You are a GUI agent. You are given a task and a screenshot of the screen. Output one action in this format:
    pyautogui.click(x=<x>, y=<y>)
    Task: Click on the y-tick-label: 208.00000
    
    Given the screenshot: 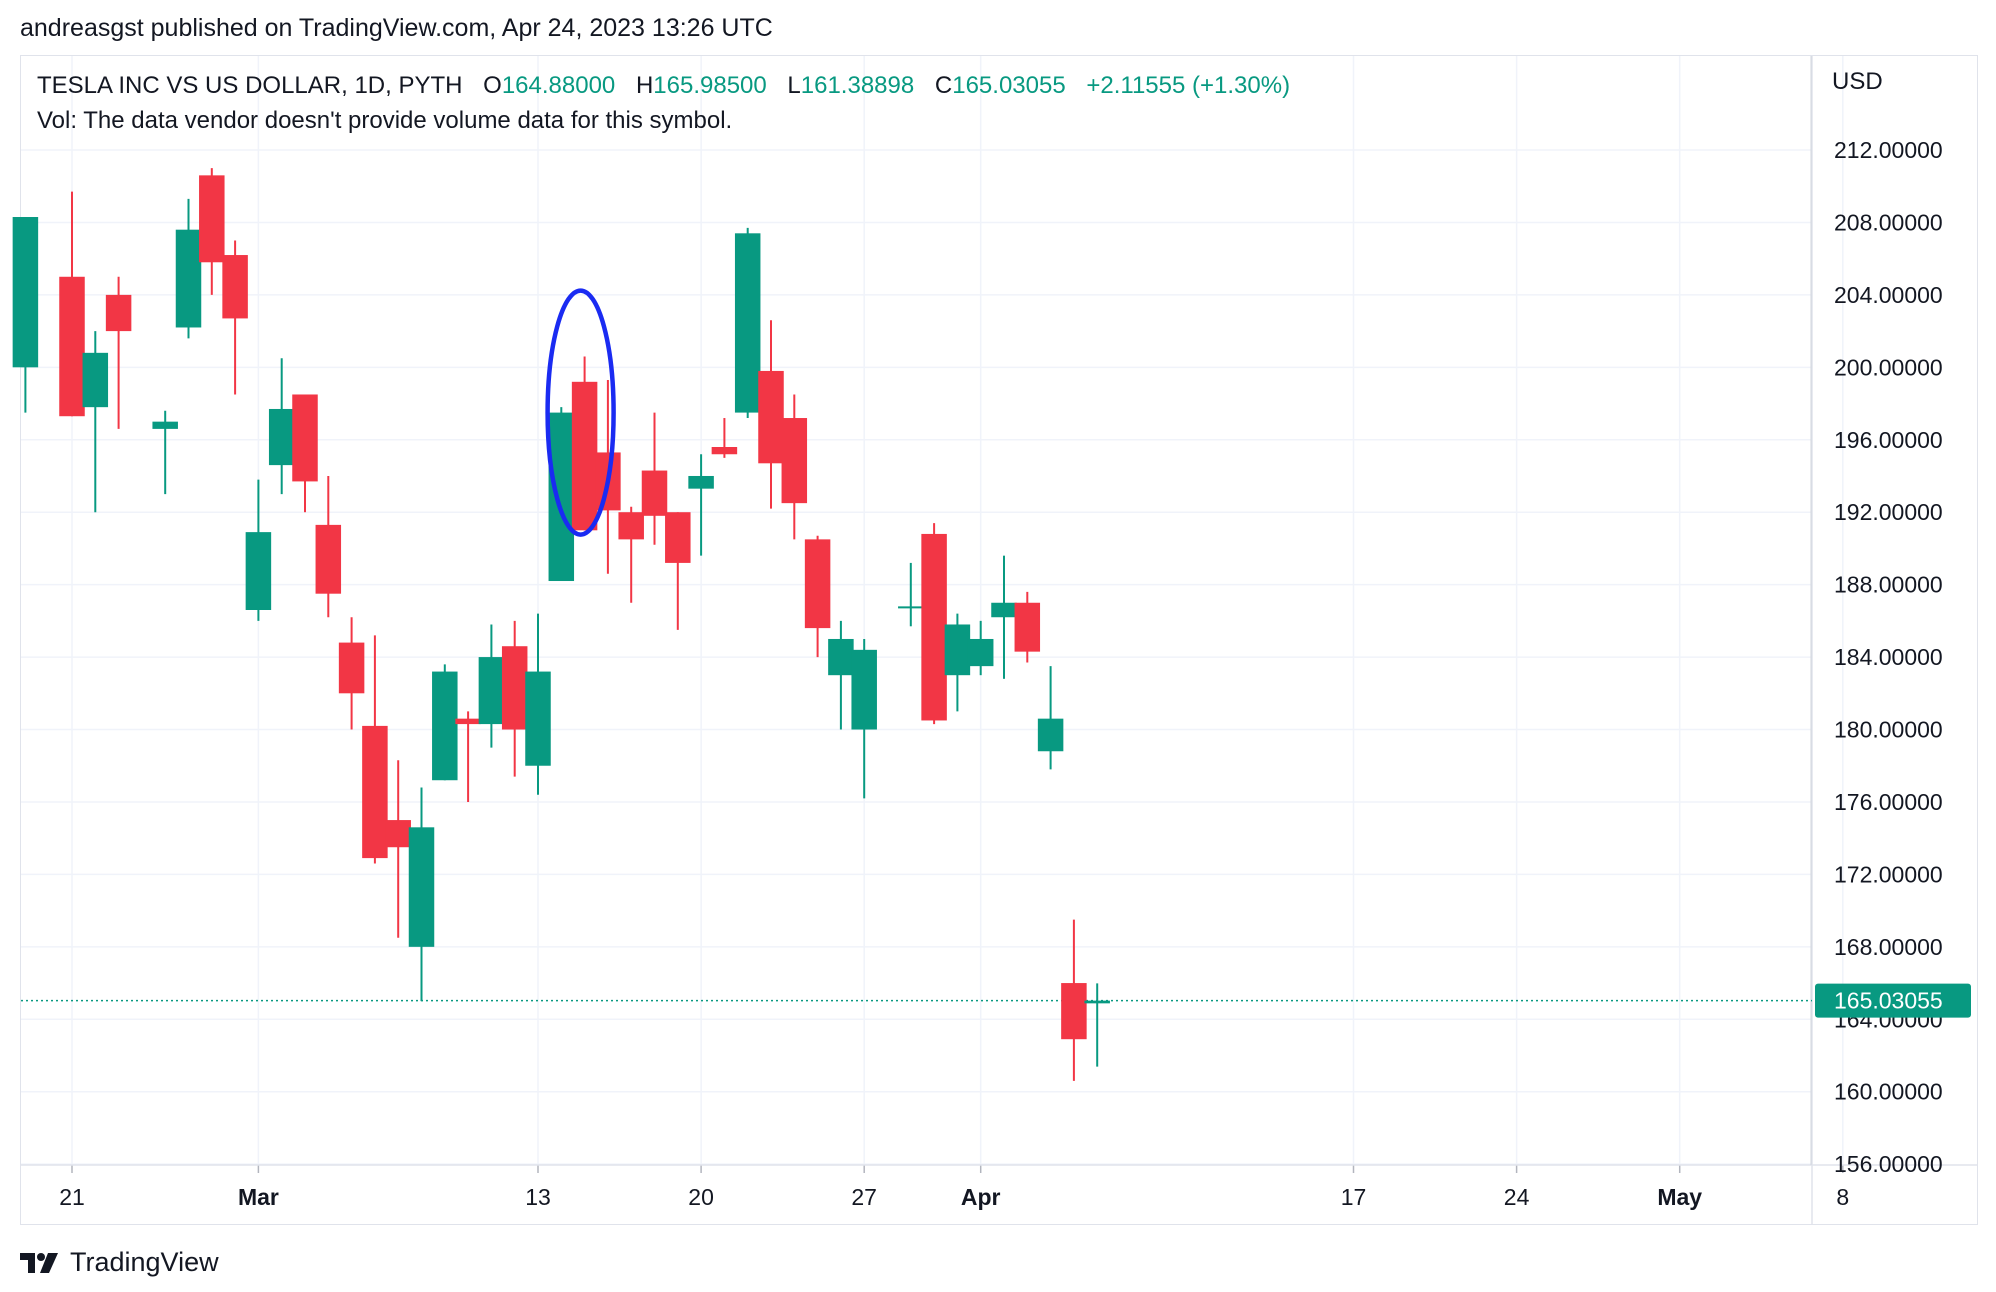 What is the action you would take?
    pyautogui.click(x=1888, y=222)
    